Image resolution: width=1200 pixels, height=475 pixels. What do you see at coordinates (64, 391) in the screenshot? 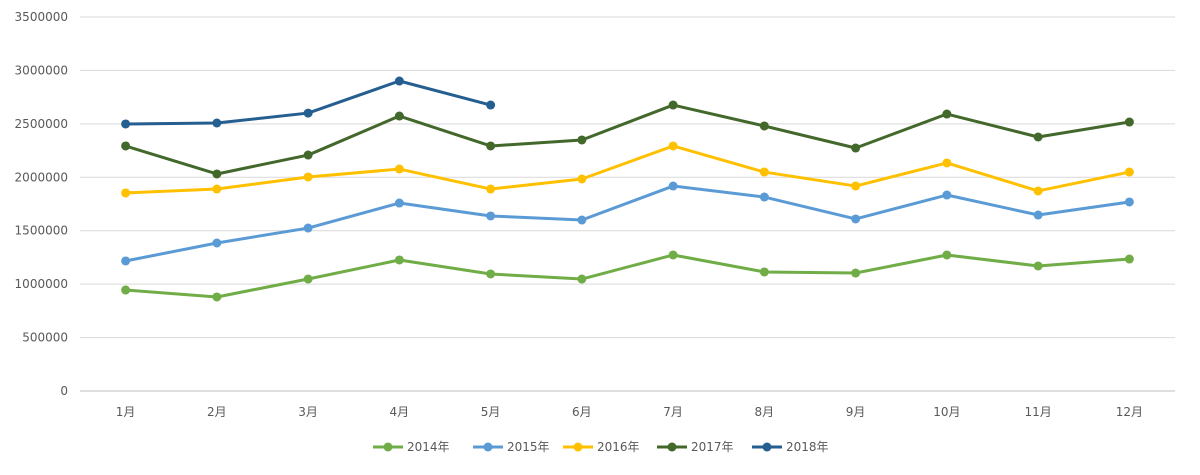
I see `y-tick-label: 0` at bounding box center [64, 391].